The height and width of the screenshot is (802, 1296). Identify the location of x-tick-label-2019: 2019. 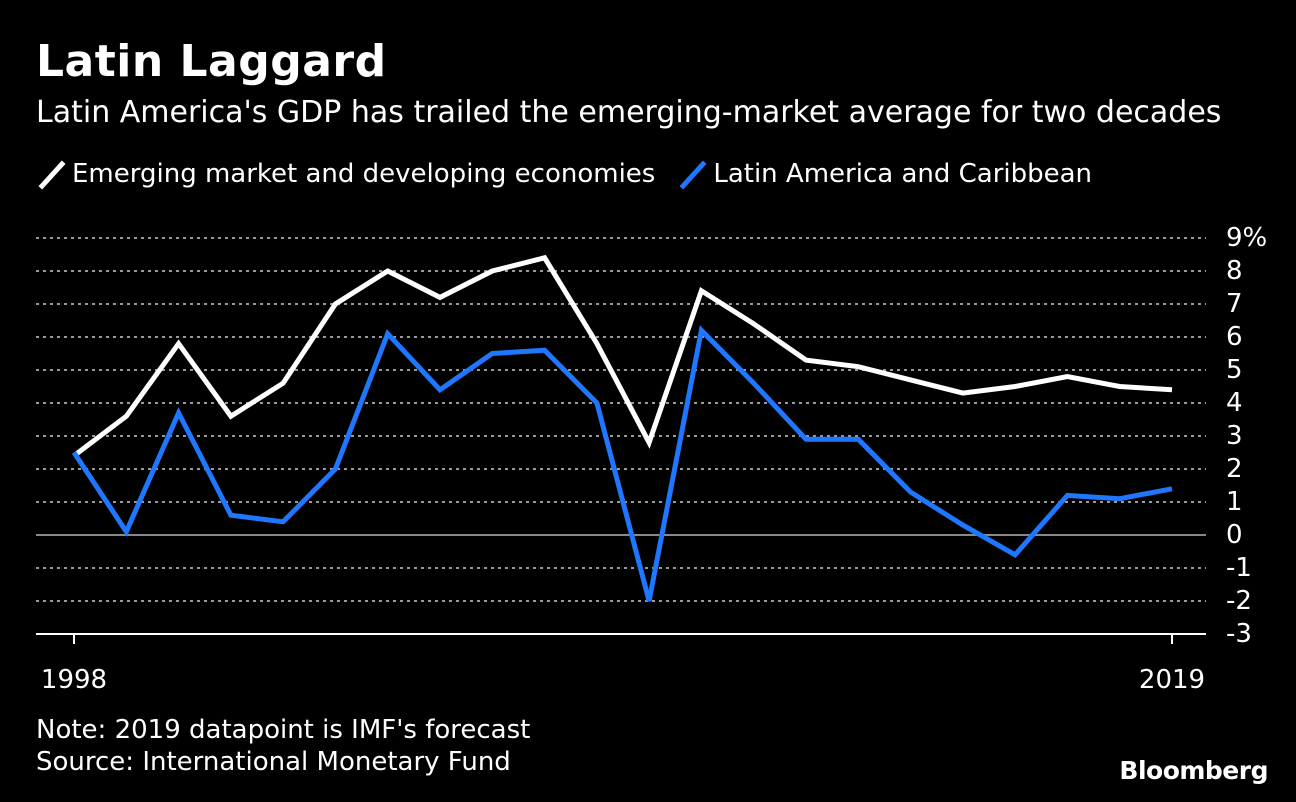
(1172, 680).